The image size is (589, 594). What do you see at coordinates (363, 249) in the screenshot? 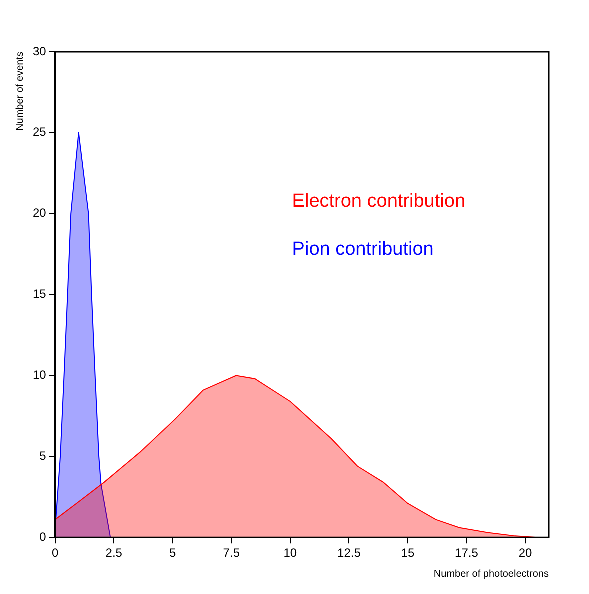
I see `text: Pion contribution` at bounding box center [363, 249].